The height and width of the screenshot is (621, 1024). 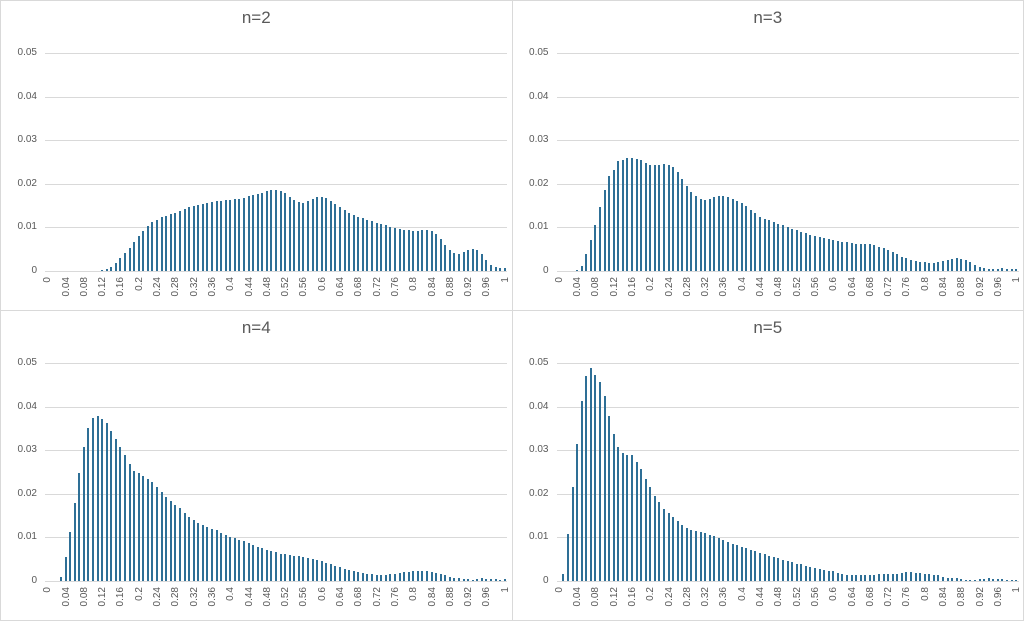 I want to click on x-axis-tick-label: 0.12, so click(x=614, y=597).